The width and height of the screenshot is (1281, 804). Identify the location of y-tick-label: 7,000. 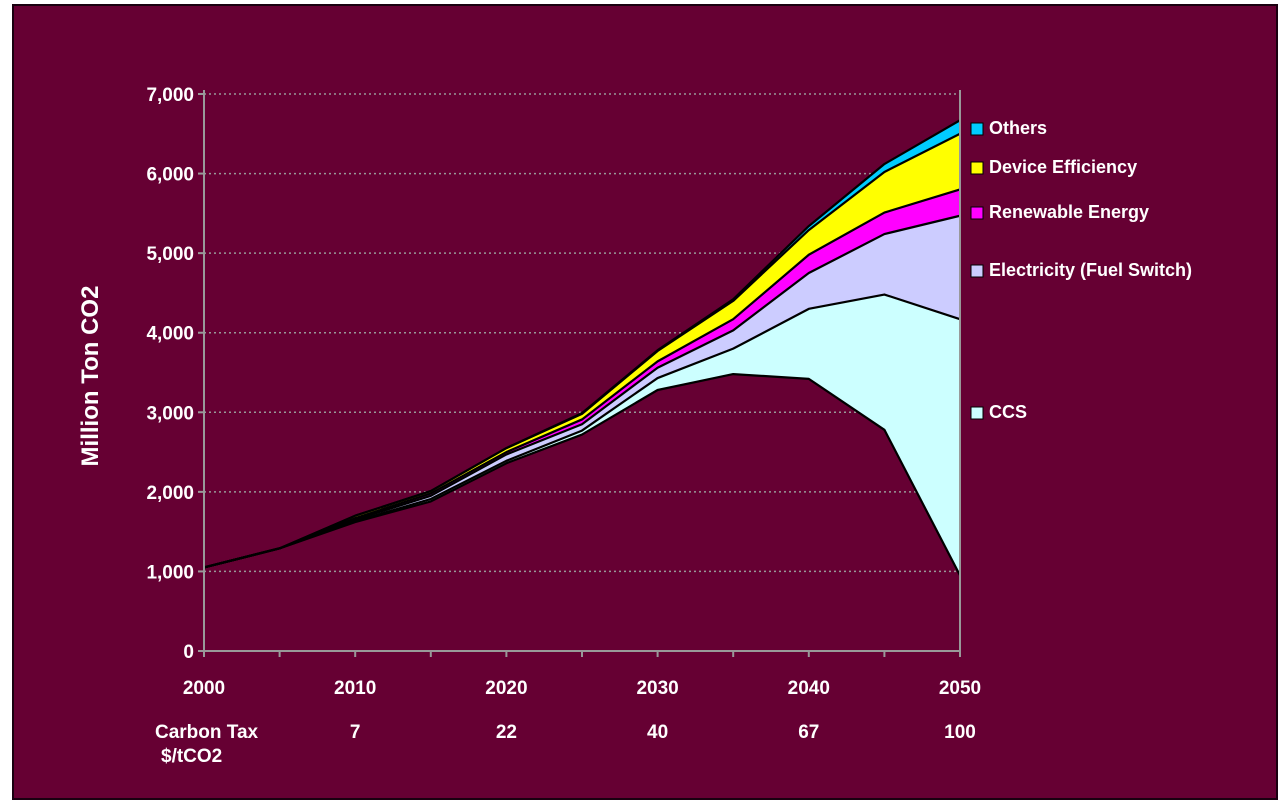
(170, 95).